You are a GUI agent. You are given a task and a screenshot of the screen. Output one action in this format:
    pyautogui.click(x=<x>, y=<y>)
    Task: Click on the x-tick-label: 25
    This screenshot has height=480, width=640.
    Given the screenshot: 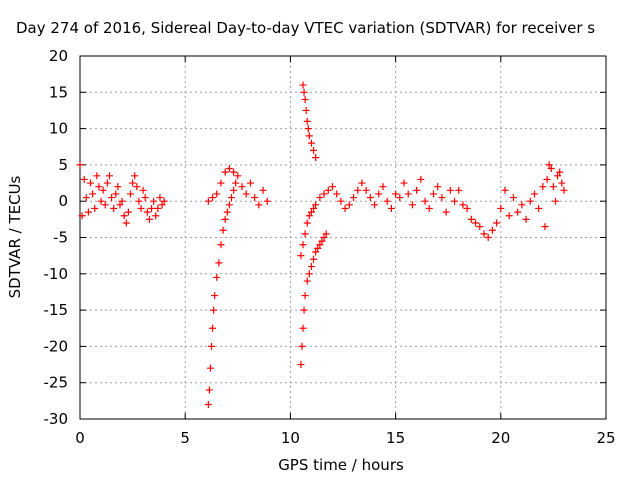 What is the action you would take?
    pyautogui.click(x=605, y=438)
    